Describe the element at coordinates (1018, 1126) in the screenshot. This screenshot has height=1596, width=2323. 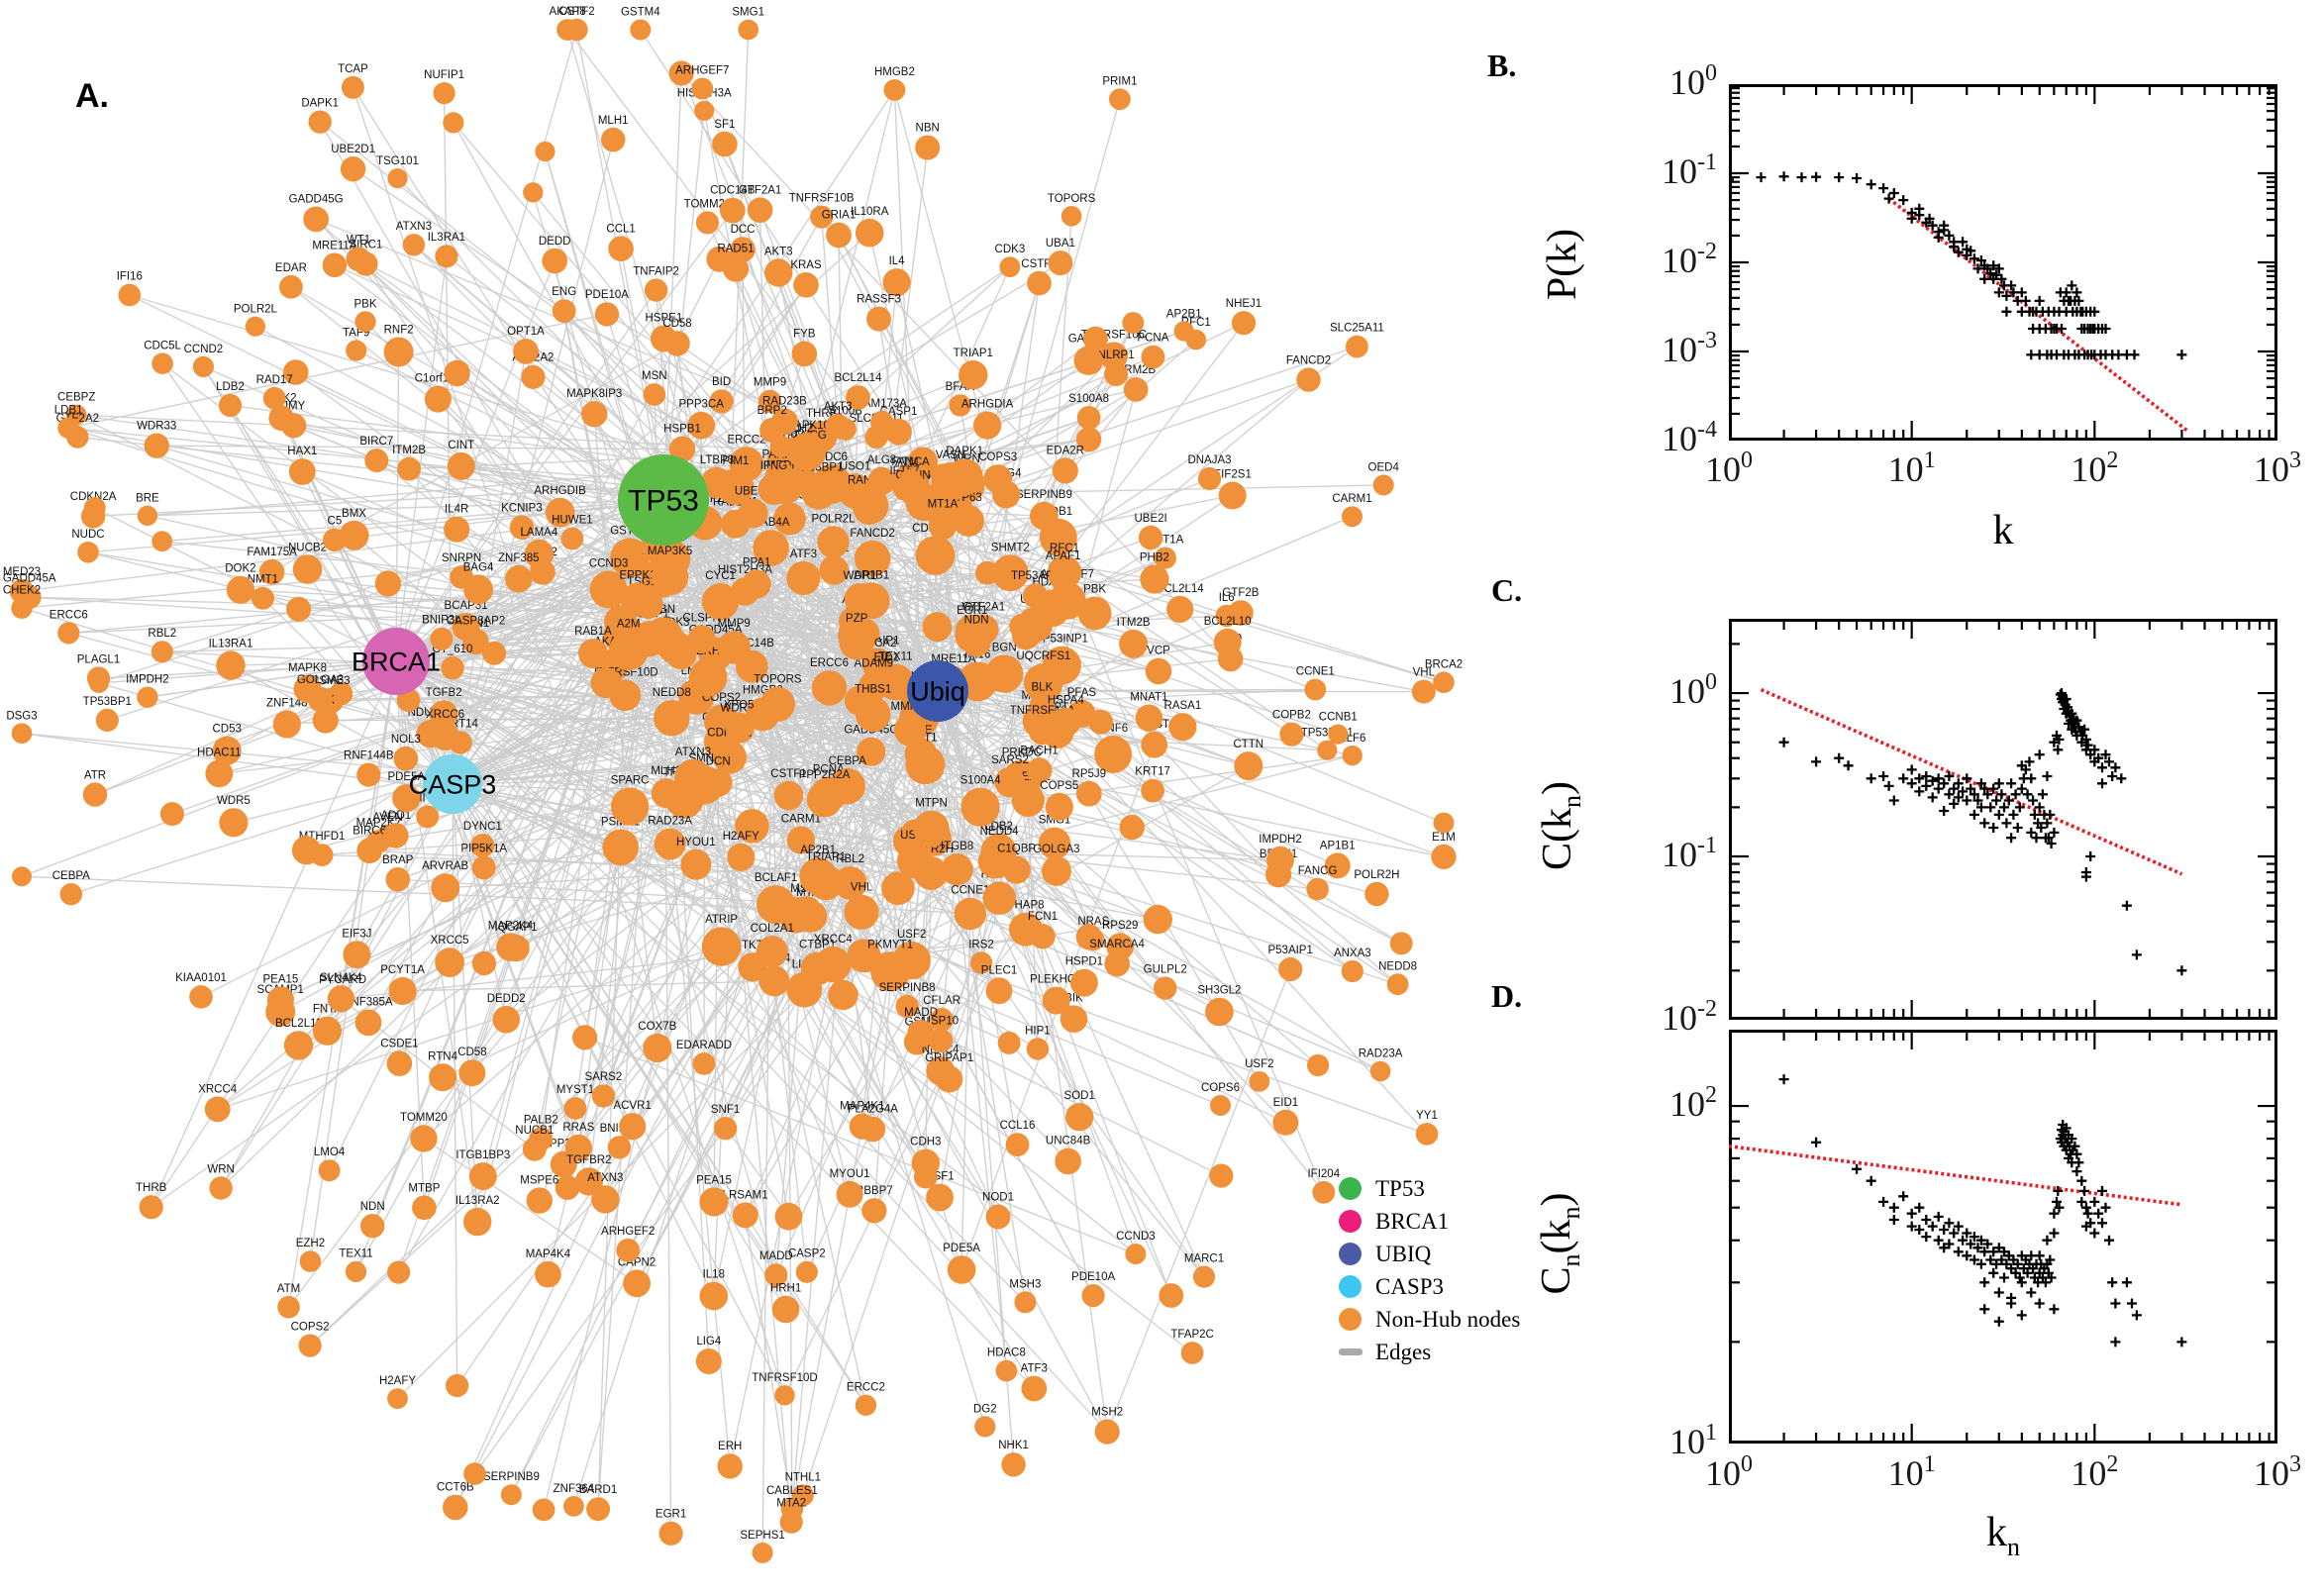
I see `network-node-label: CCL16` at that location.